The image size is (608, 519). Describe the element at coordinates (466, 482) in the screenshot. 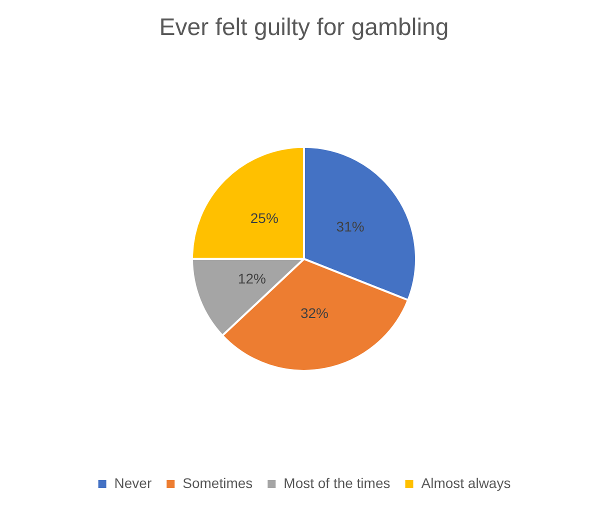

I see `legend-label: Almost always` at that location.